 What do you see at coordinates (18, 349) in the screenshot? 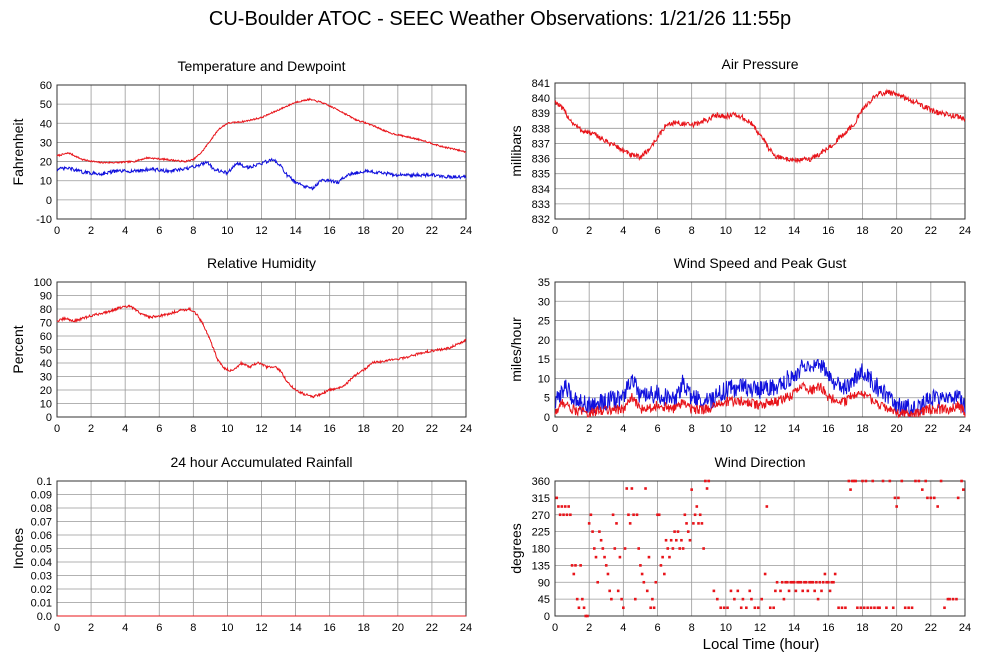
I see `y-axis-label: Percent` at bounding box center [18, 349].